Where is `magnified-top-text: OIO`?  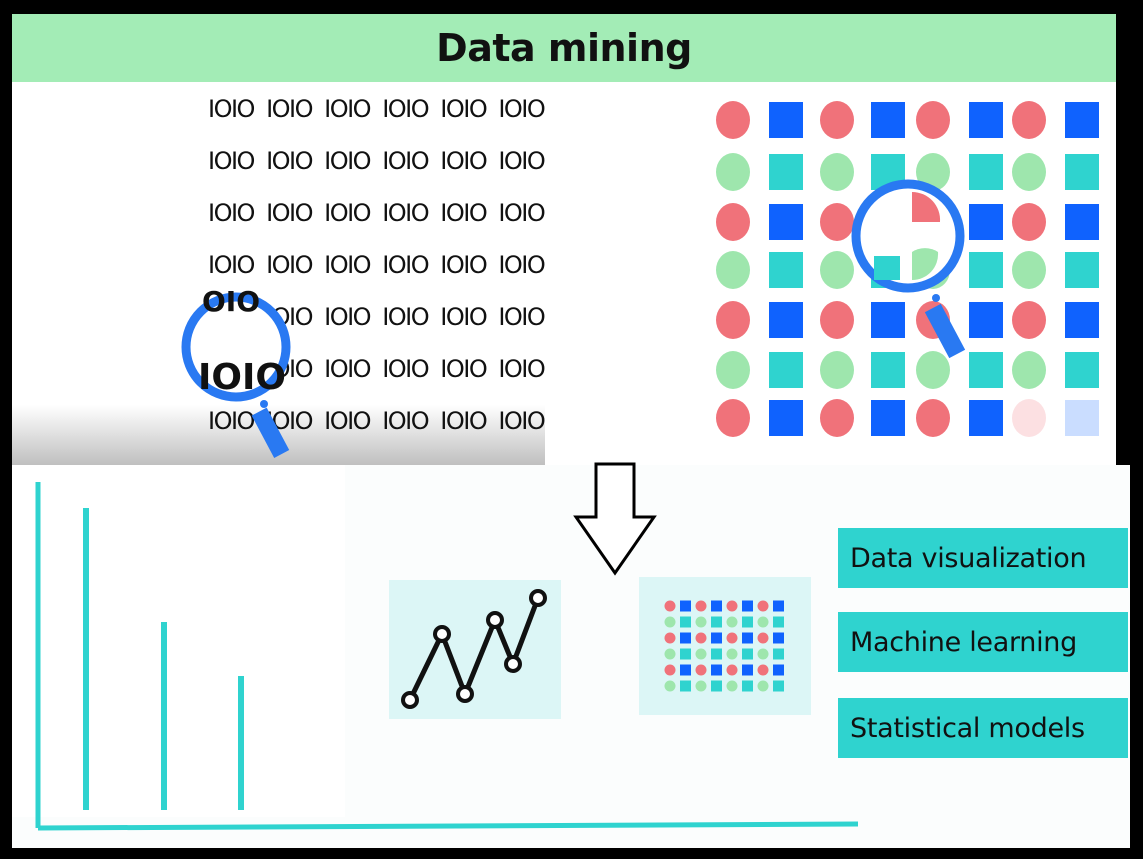 magnified-top-text: OIO is located at coordinates (231, 301).